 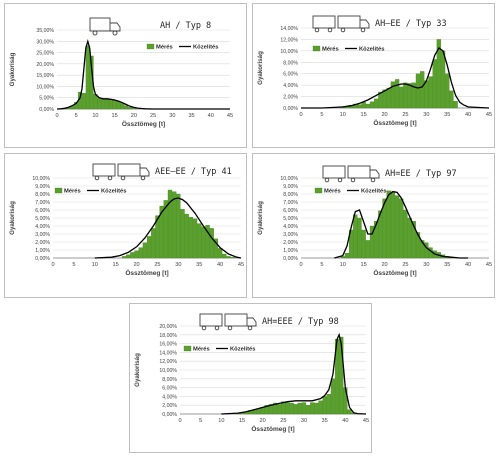 What do you see at coordinates (42, 251) in the screenshot?
I see `y-tick-label: 1,00%` at bounding box center [42, 251].